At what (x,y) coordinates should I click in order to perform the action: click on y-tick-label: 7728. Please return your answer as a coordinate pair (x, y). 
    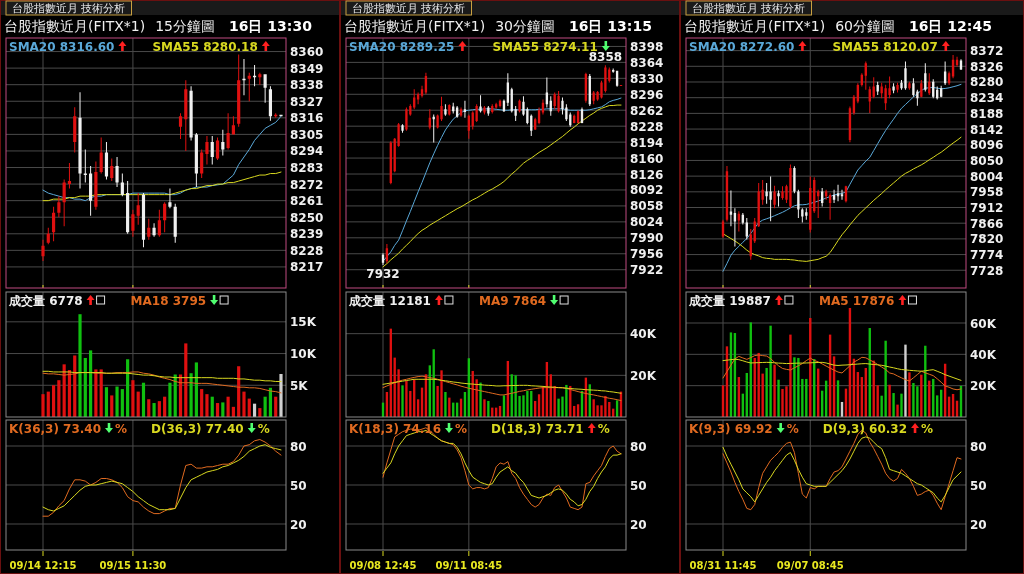
    Looking at the image, I should click on (987, 270).